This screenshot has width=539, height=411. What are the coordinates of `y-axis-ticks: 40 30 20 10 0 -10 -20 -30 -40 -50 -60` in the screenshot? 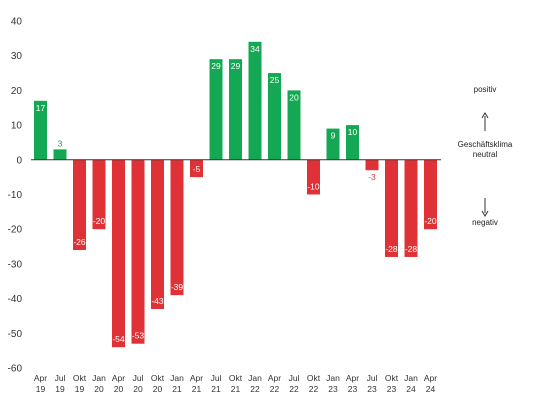 It's located at (15, 196).